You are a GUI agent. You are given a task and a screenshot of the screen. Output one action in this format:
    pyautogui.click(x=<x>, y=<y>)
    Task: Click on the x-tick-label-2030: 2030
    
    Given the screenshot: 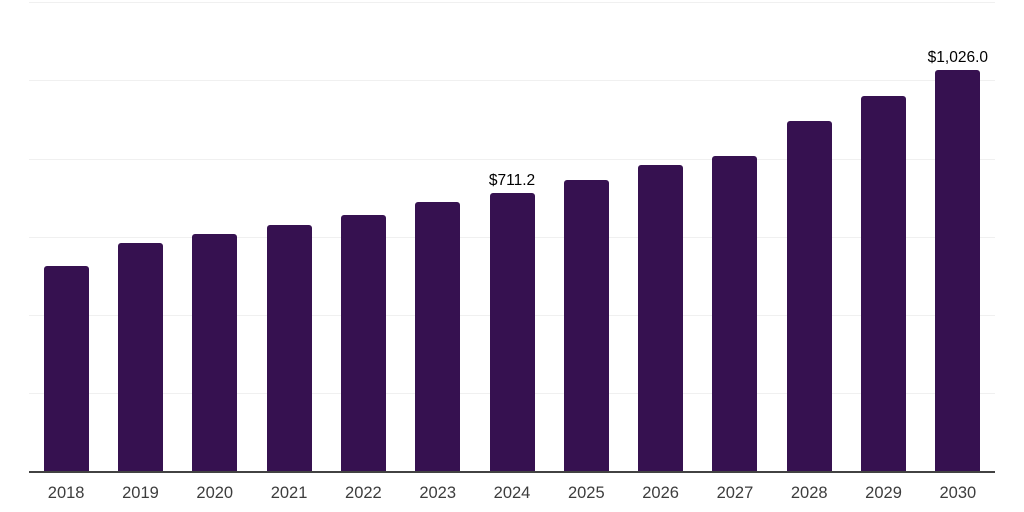 What is the action you would take?
    pyautogui.click(x=958, y=493)
    